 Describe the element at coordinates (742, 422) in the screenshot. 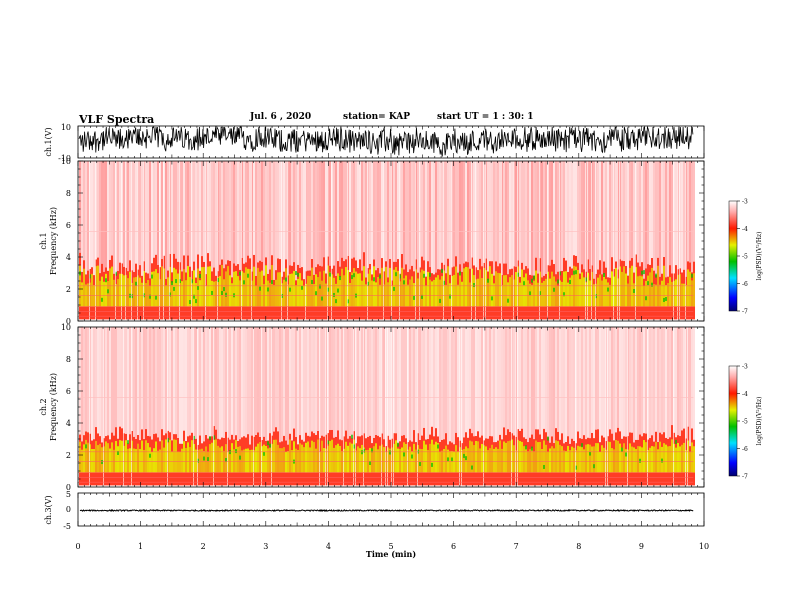

I see `ch2-colorbar-ticks: -3 -4 -5 -6 -7` at that location.